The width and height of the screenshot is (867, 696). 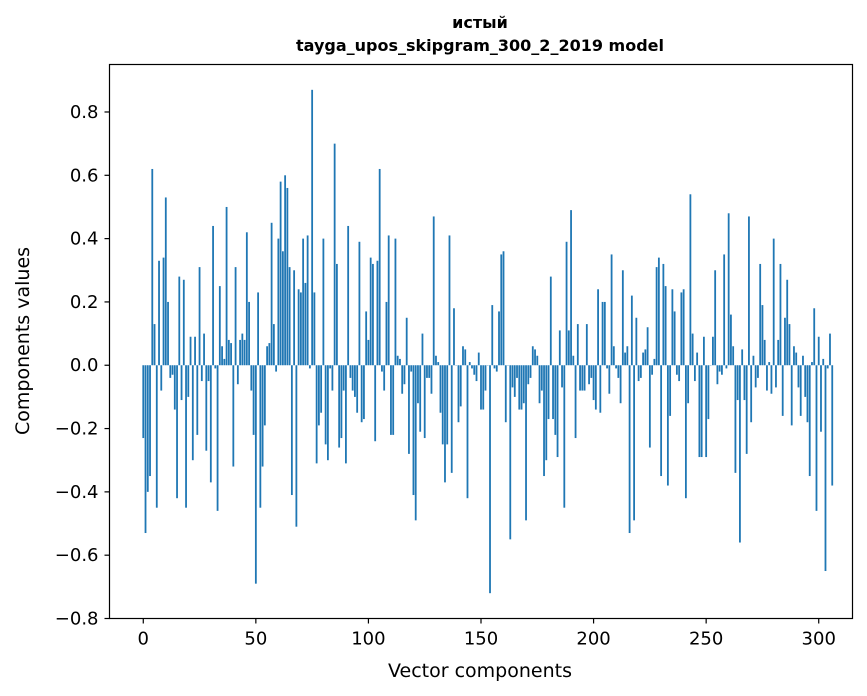 I want to click on y-tick-label: 0.6, so click(x=84, y=175).